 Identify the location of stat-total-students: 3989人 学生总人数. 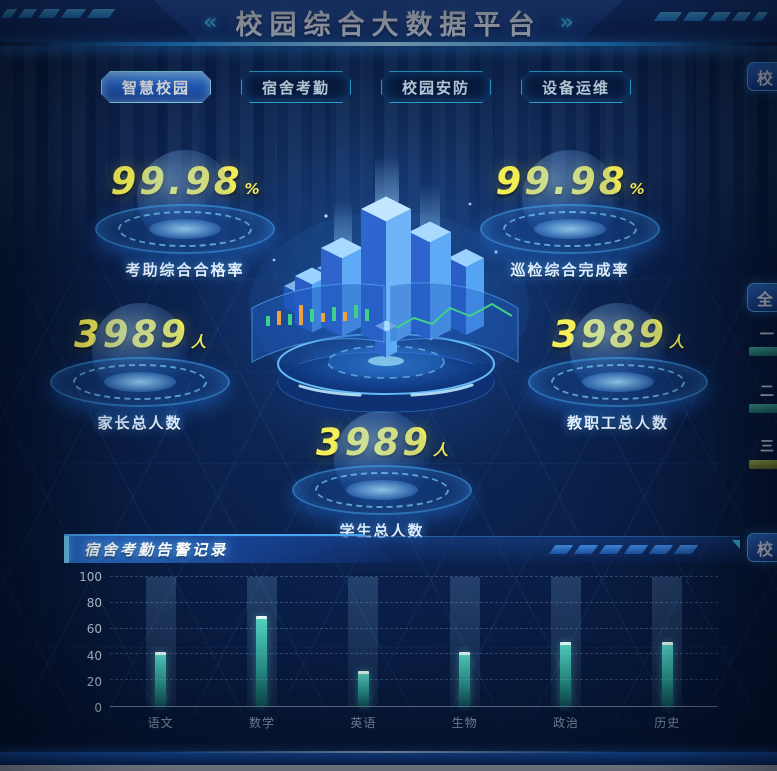
(382, 476).